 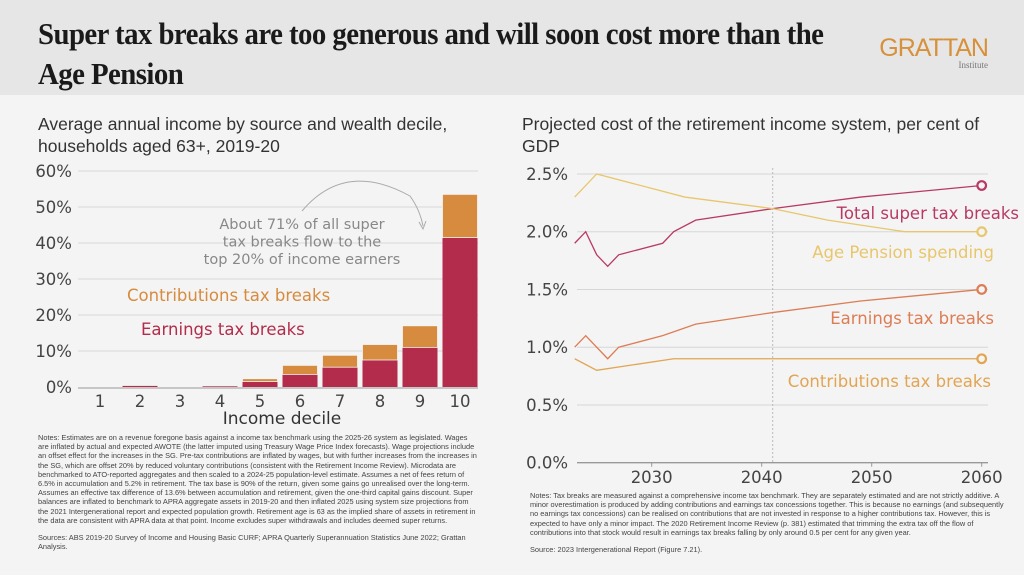 I want to click on x-tick-label: 5, so click(x=260, y=401).